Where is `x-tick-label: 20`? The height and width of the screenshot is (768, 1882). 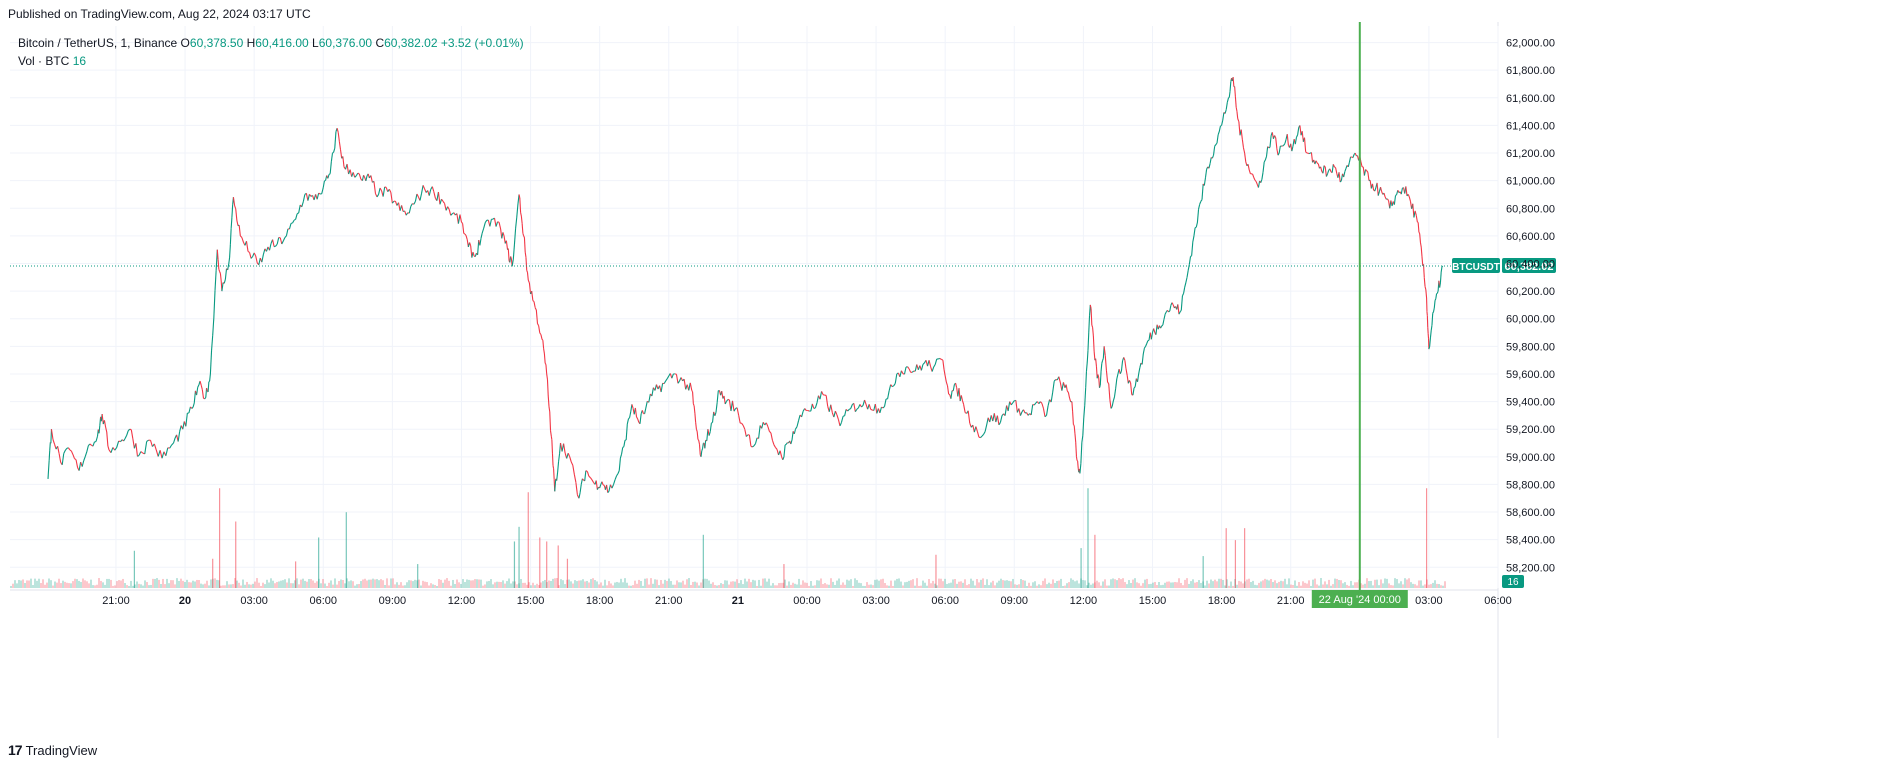 x-tick-label: 20 is located at coordinates (185, 601).